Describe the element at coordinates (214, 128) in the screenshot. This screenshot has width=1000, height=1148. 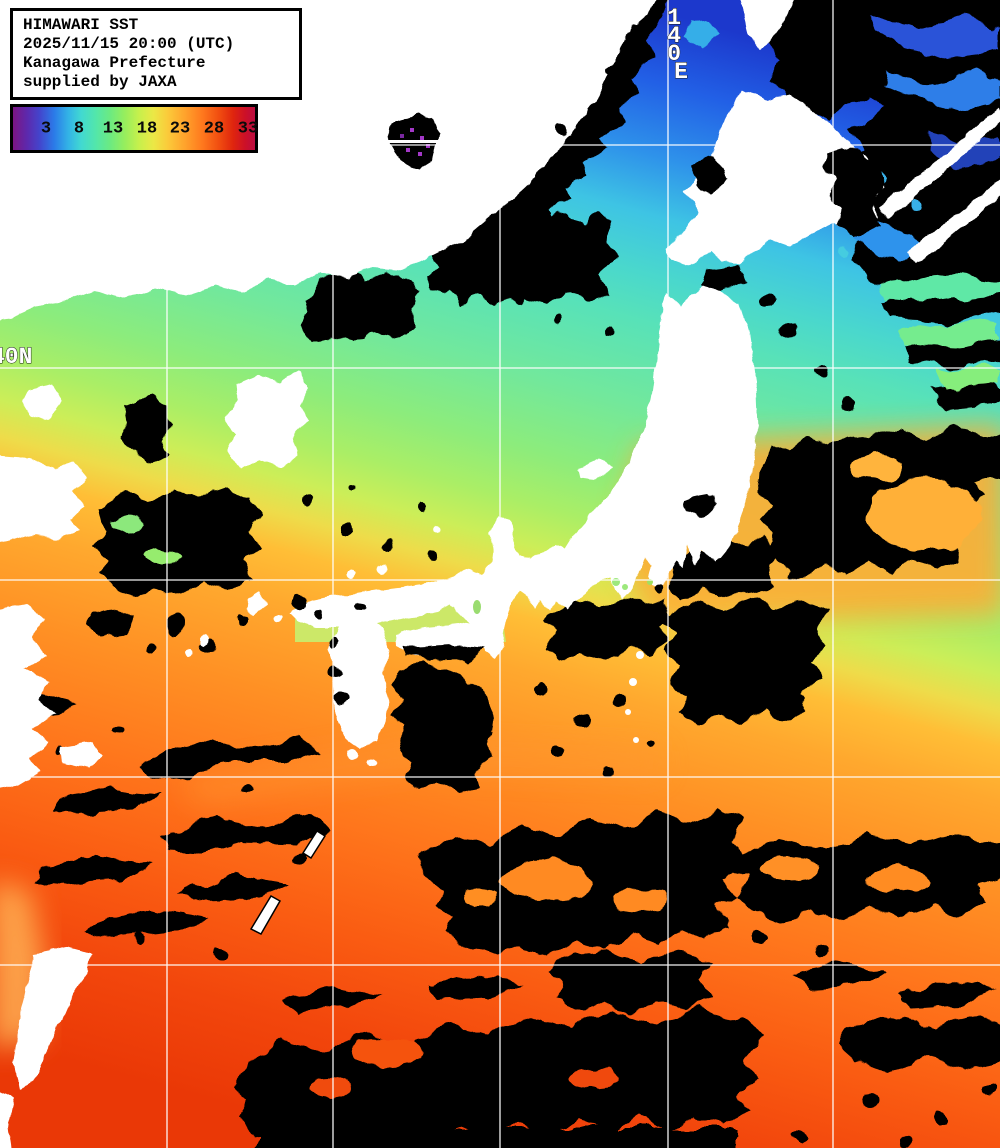
I see `colorbar-tick: 28` at that location.